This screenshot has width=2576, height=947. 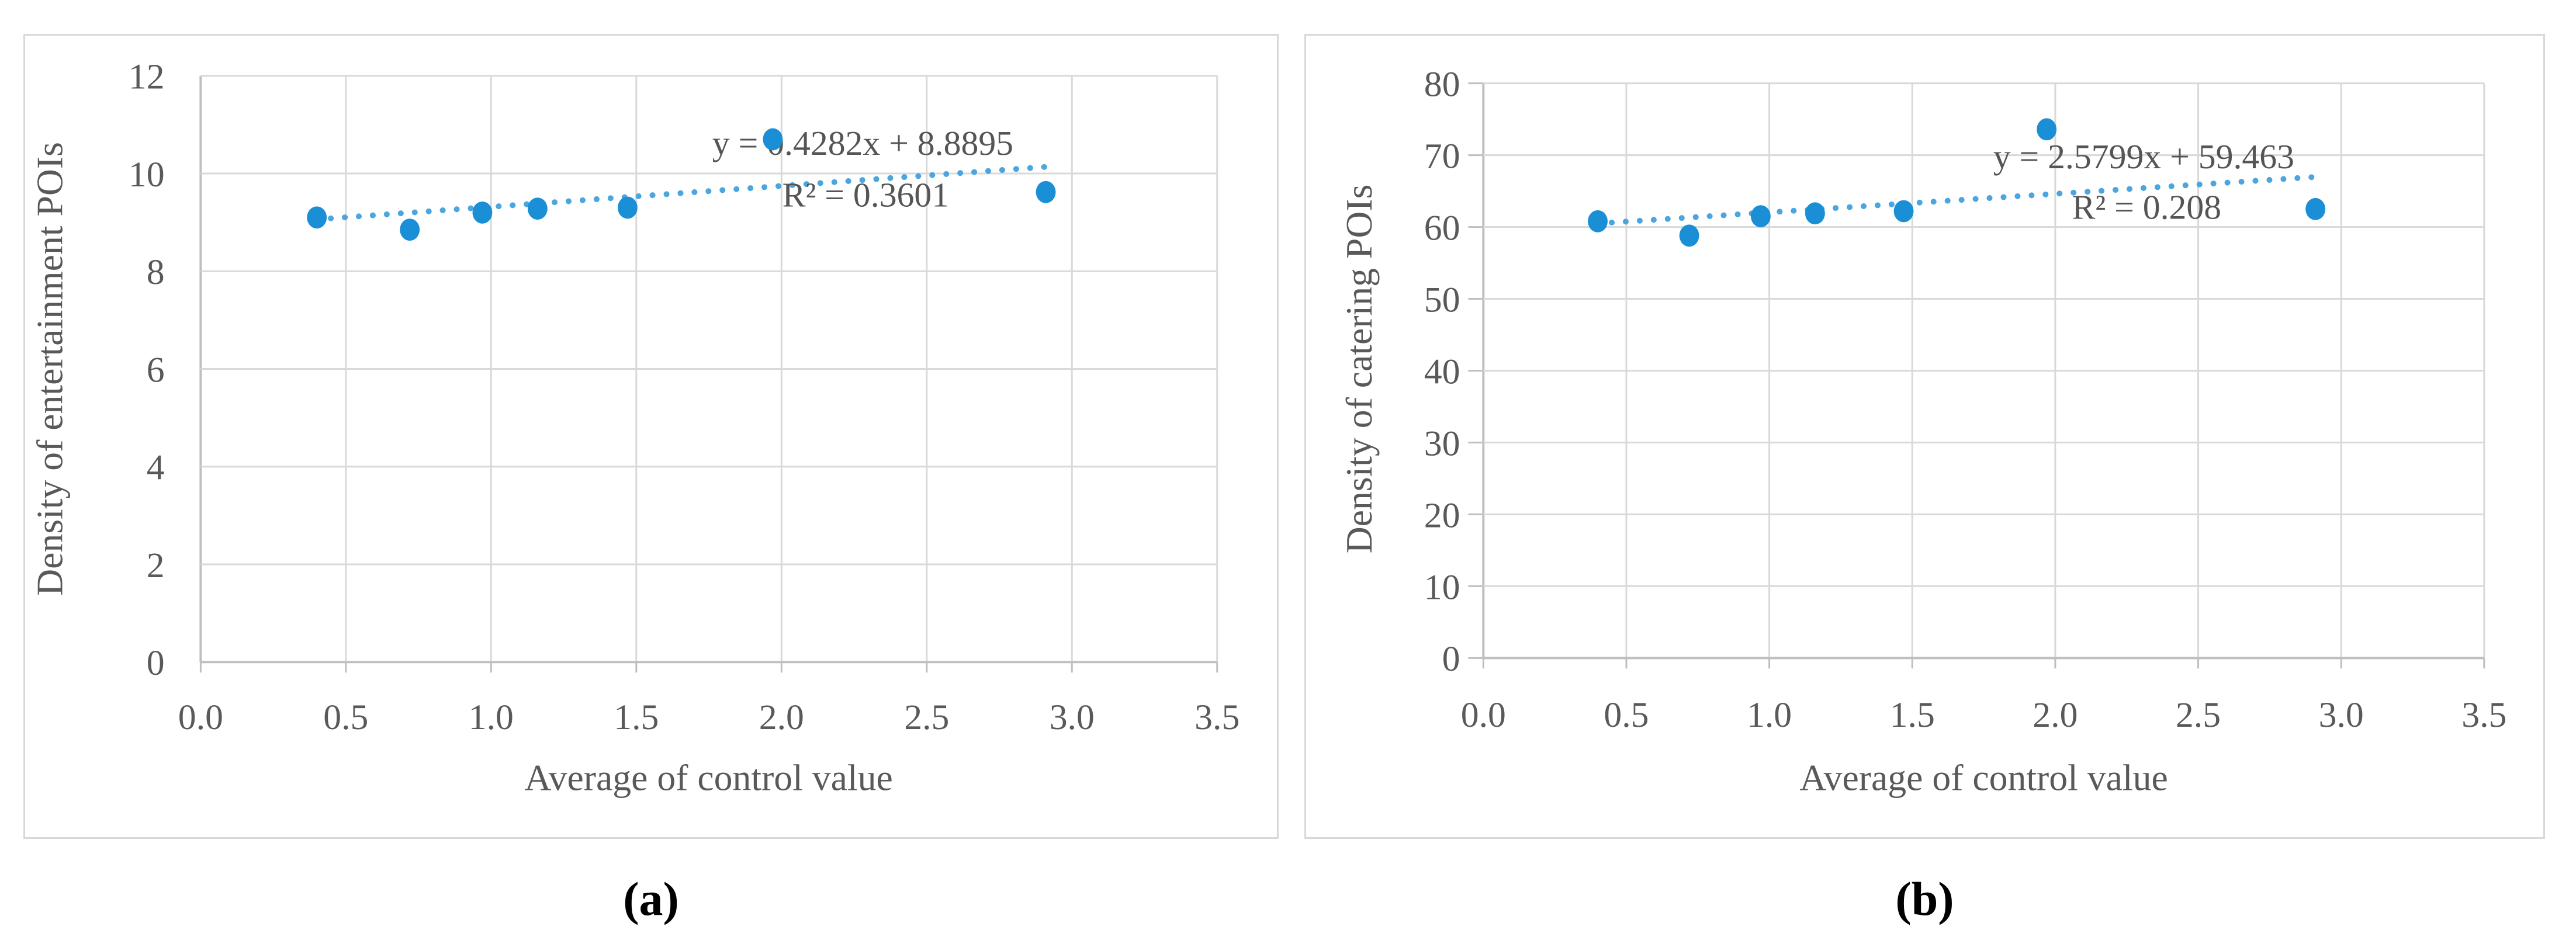 What do you see at coordinates (1442, 156) in the screenshot?
I see `y-tick-label: 70` at bounding box center [1442, 156].